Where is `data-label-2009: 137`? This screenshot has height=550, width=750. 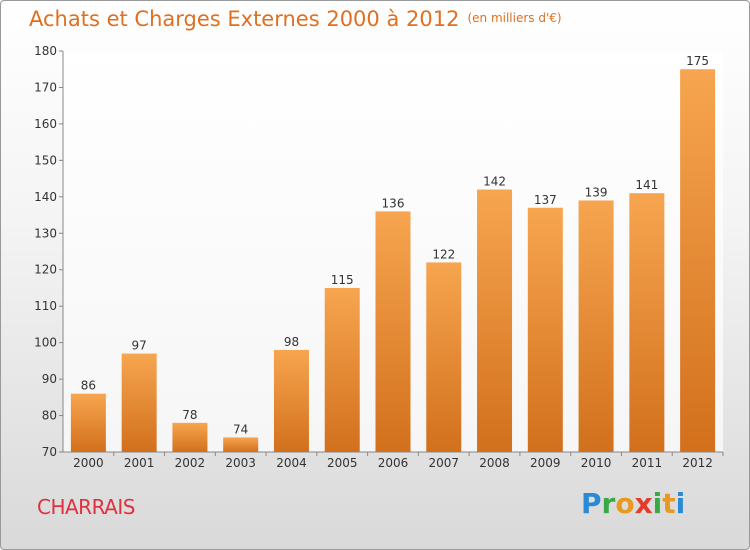 data-label-2009: 137 is located at coordinates (545, 200).